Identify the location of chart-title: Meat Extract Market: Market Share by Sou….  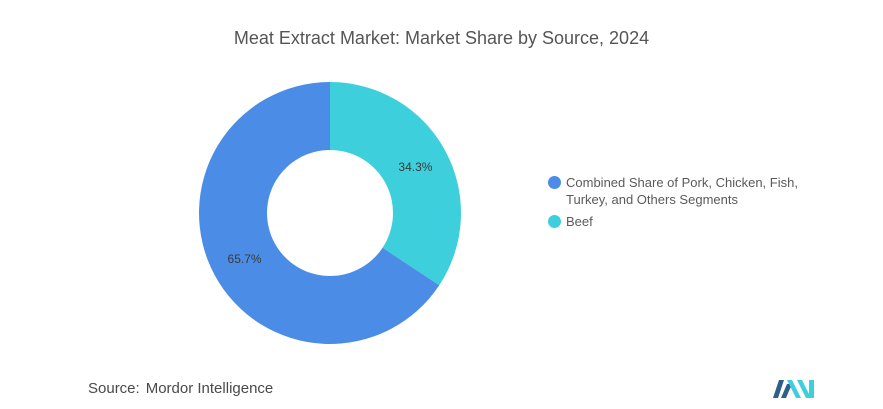
(441, 38).